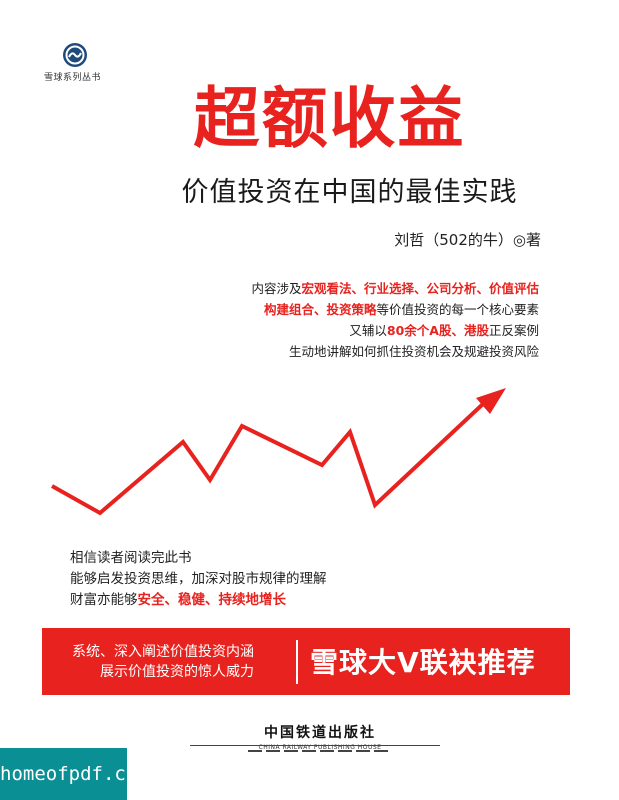  Describe the element at coordinates (278, 452) in the screenshot. I see `trend-arrow-icon` at that location.